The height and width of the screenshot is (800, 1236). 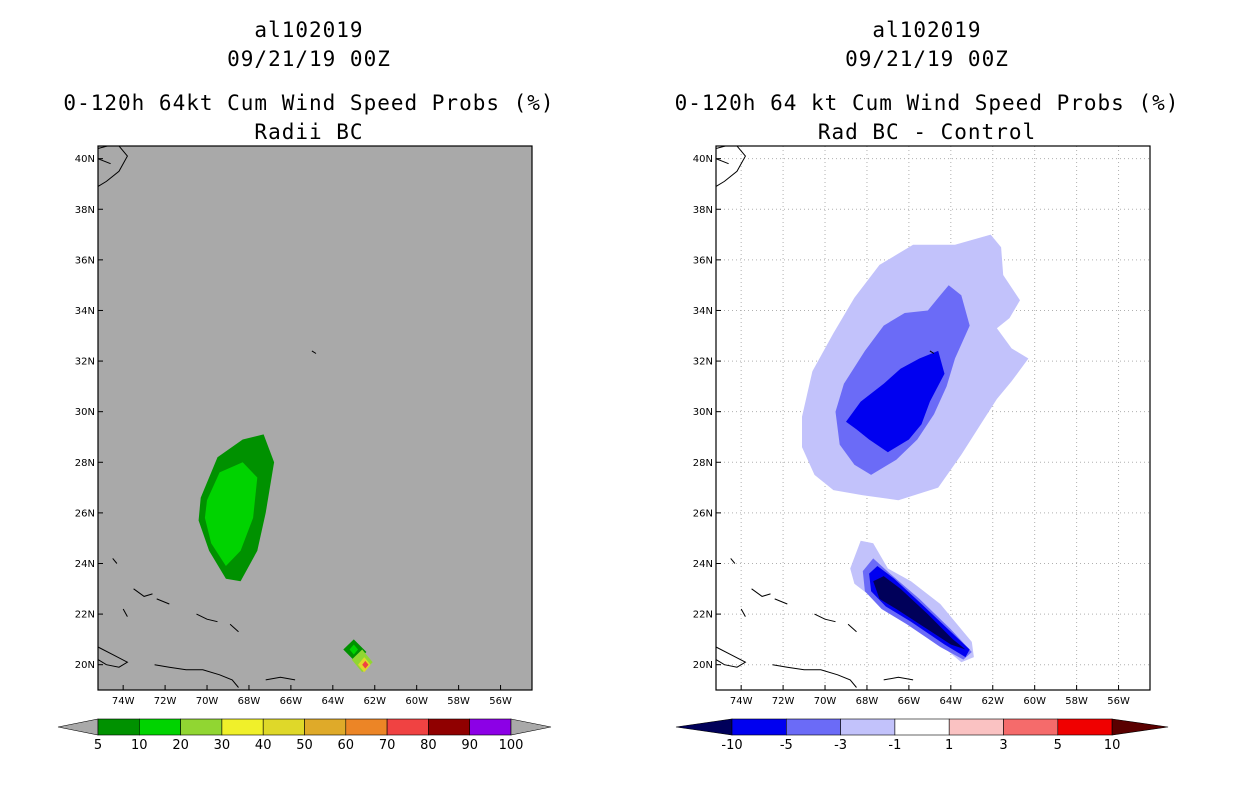 What do you see at coordinates (263, 745) in the screenshot?
I see `colorbar-label: 40` at bounding box center [263, 745].